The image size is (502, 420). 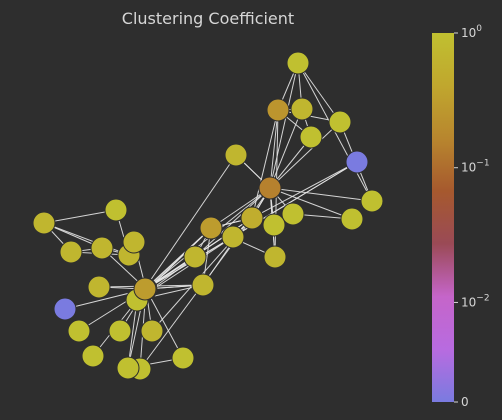 What do you see at coordinates (465, 402) in the screenshot?
I see `colorbar-tick-label: 0` at bounding box center [465, 402].